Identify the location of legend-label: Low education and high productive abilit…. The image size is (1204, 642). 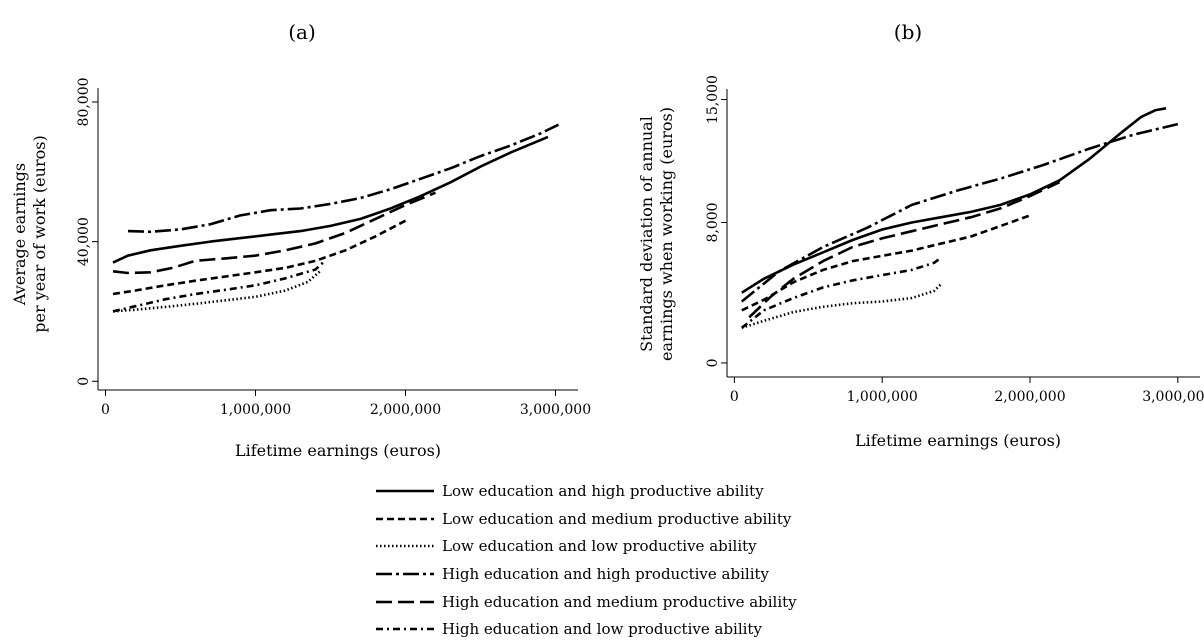
(603, 491).